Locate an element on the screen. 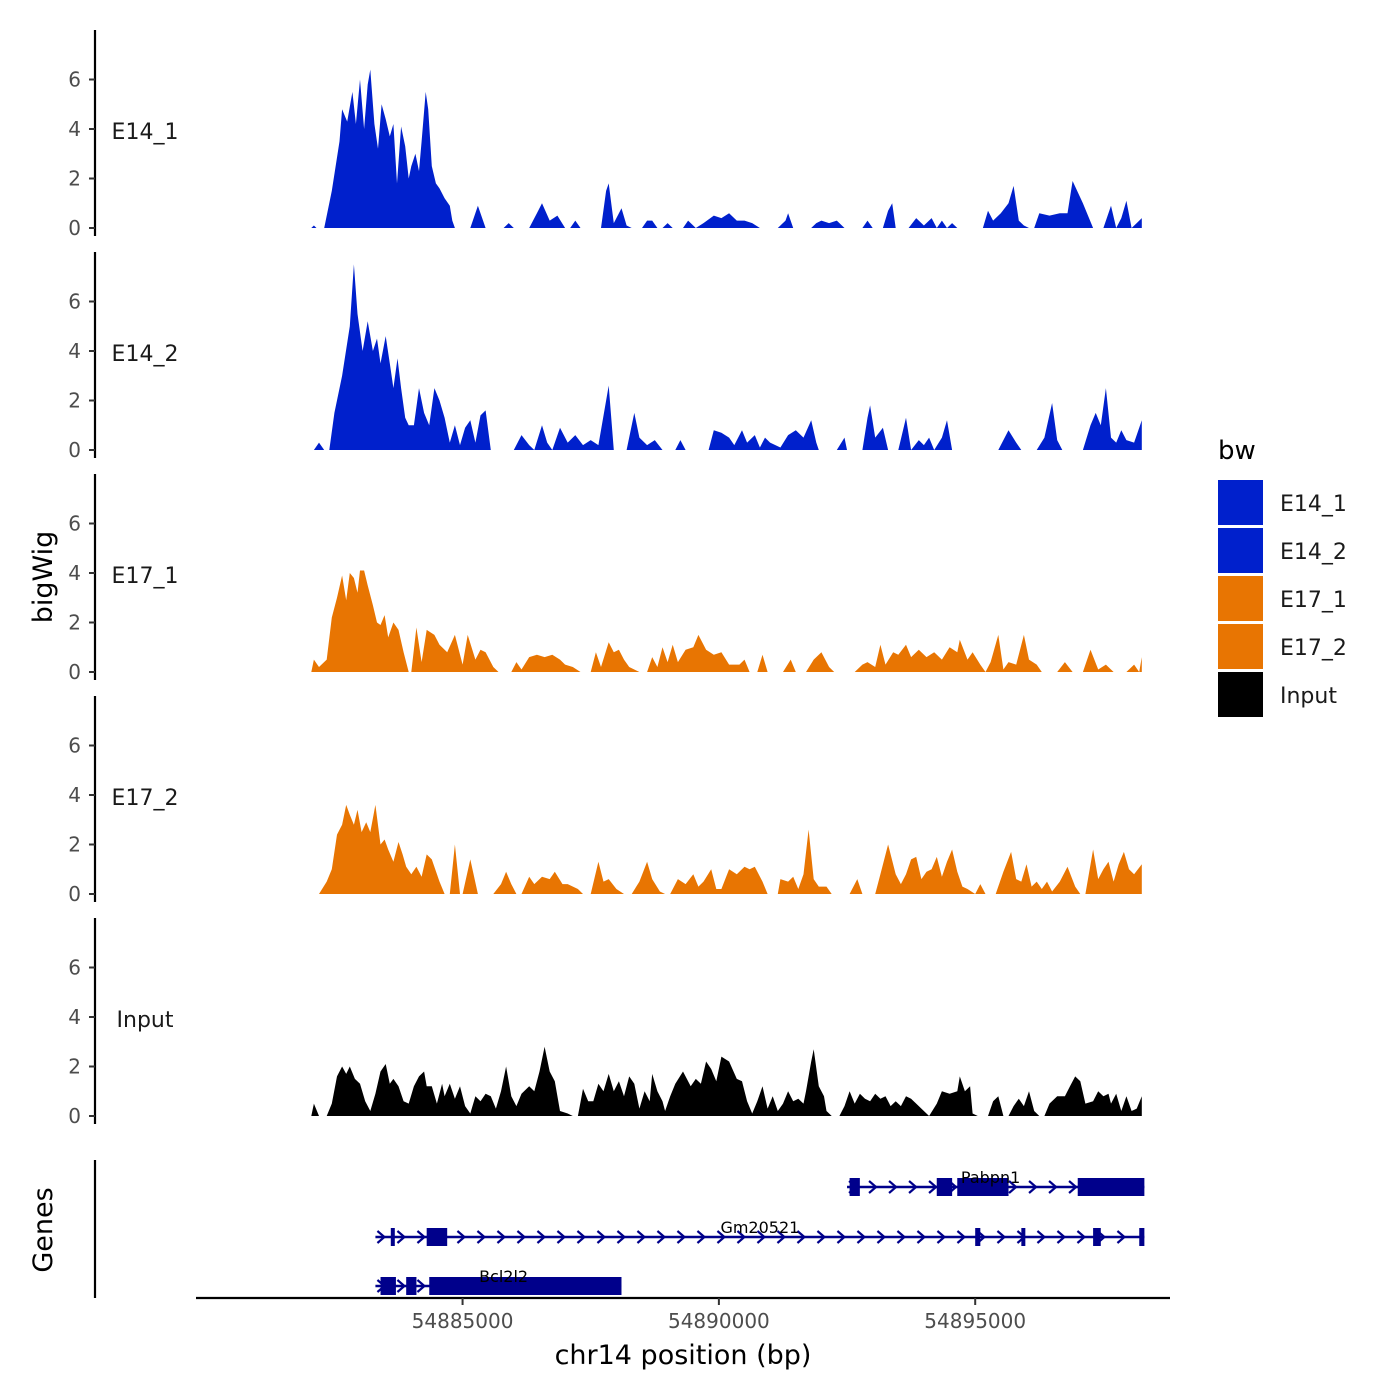  gene-Pabpn1: Pabpn1 is located at coordinates (996, 1182).